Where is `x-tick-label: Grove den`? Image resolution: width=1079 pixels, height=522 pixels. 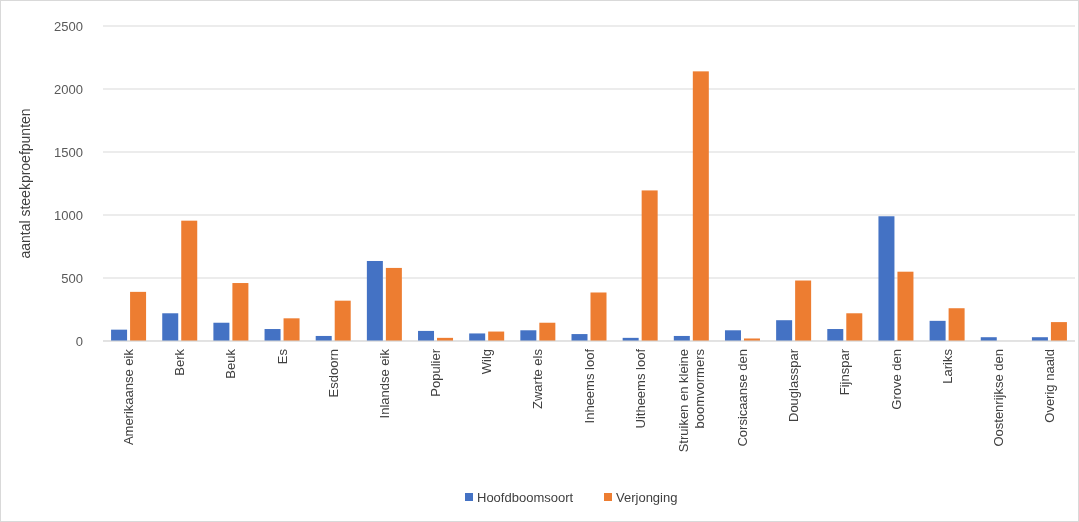
x-tick-label: Grove den is located at coordinates (896, 379).